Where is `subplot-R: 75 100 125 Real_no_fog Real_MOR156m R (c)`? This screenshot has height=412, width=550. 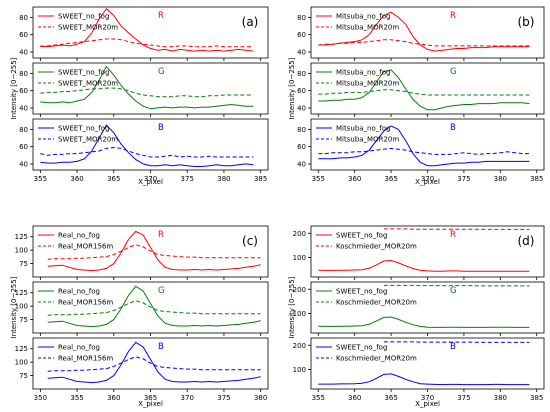 subplot-R: 75 100 125 Real_no_fog Real_MOR156m R (c) is located at coordinates (142, 252).